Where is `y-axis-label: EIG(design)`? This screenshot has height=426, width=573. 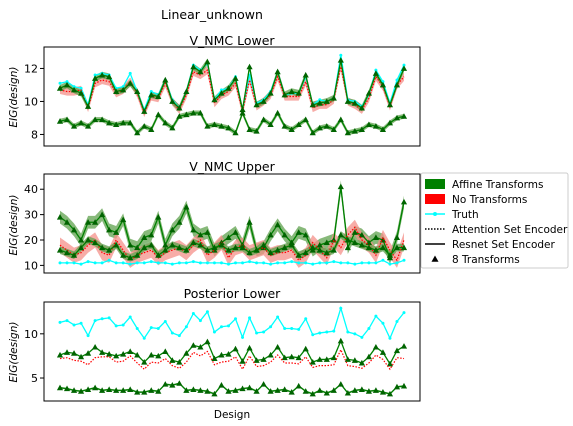
y-axis-label: EIG(design) is located at coordinates (14, 97).